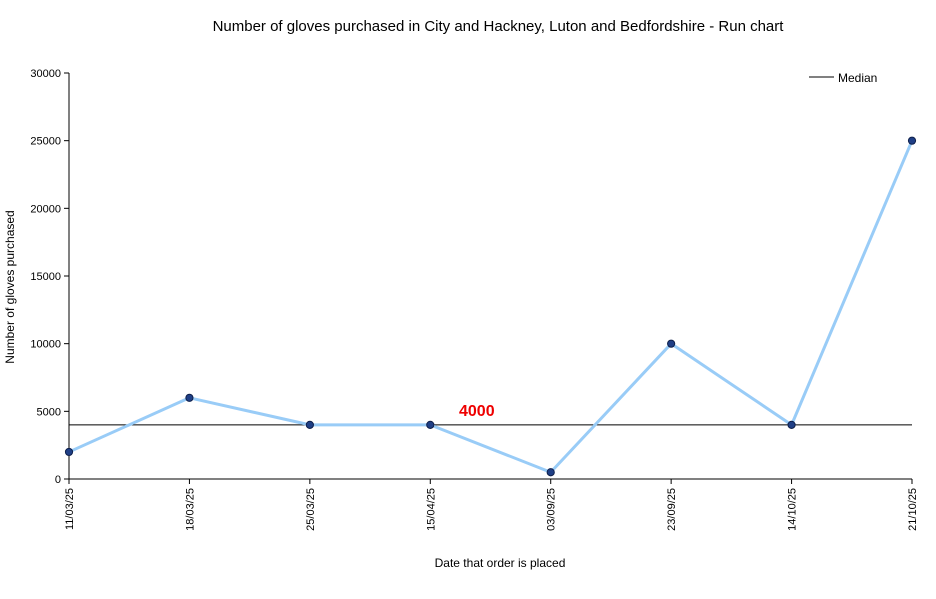 The width and height of the screenshot is (936, 599). Describe the element at coordinates (45, 142) in the screenshot. I see `y-tick-label: 25000` at that location.